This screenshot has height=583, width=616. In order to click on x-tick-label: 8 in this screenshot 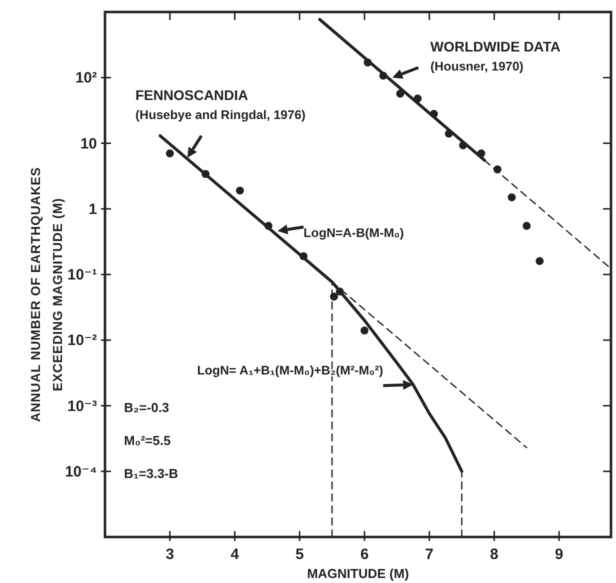, I will do `click(494, 554)`.